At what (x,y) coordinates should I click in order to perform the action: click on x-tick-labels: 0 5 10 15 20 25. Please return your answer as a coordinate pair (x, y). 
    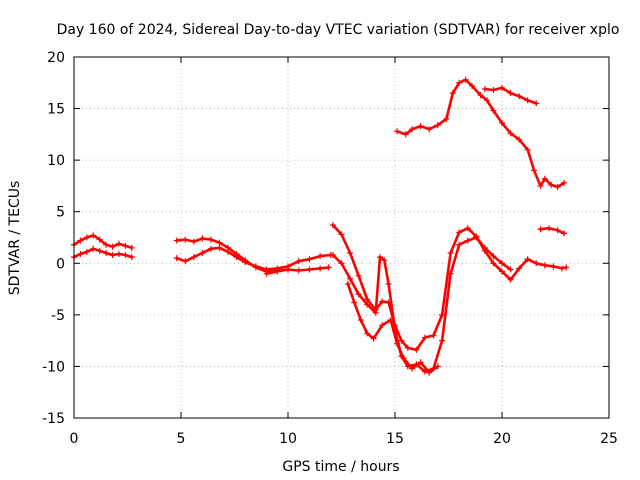
    Looking at the image, I should click on (344, 439).